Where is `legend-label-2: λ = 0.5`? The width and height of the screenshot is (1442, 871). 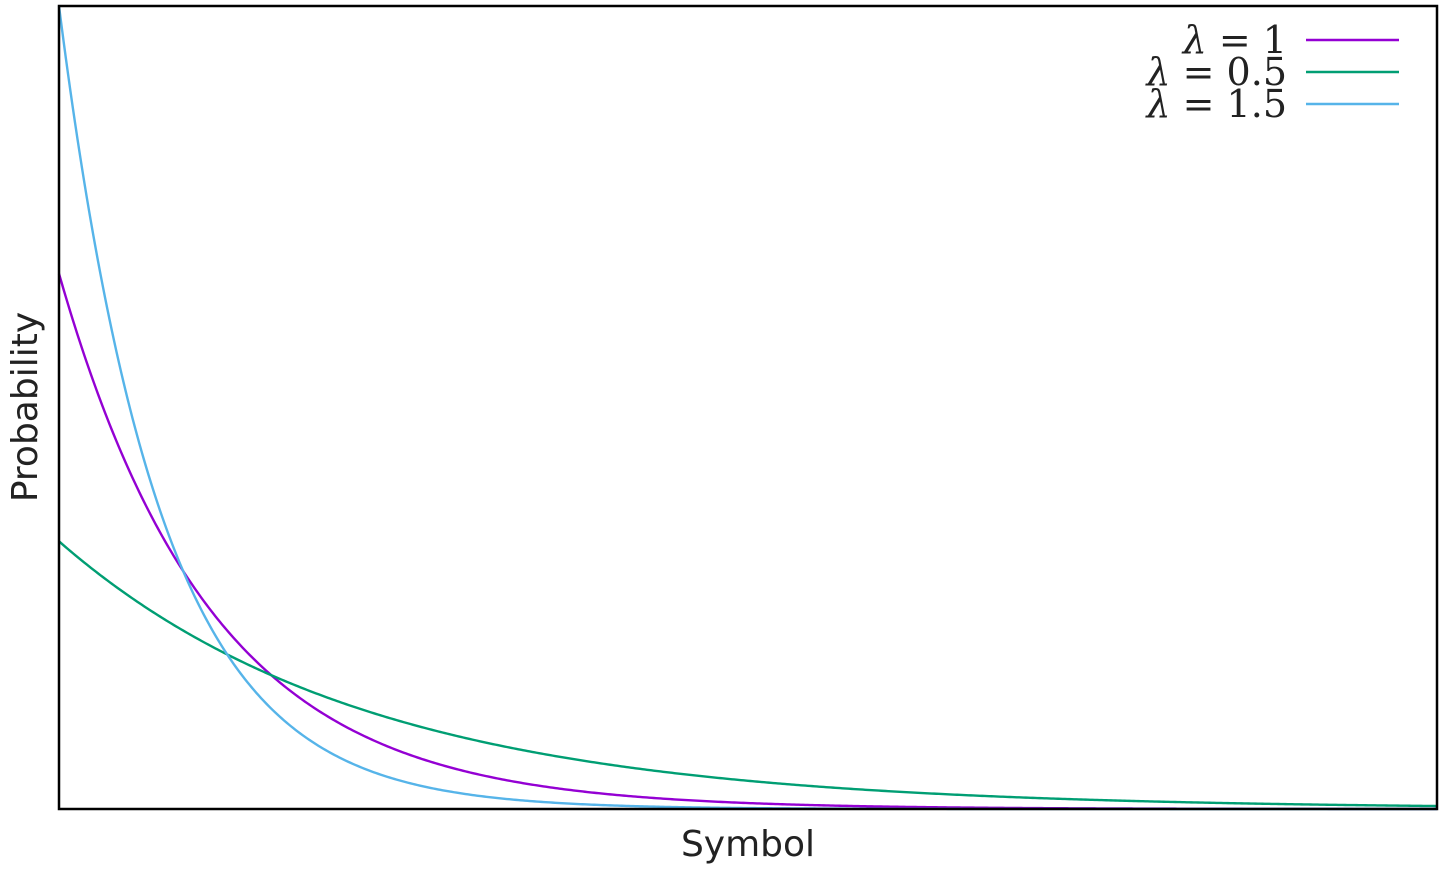 legend-label-2: λ = 0.5 is located at coordinates (1215, 72).